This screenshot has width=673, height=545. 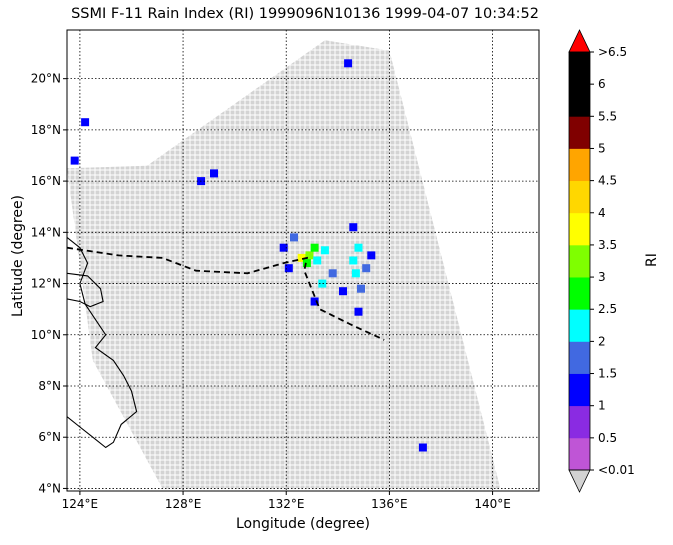 I want to click on x-axis-label: Longitude (degree), so click(x=303, y=524).